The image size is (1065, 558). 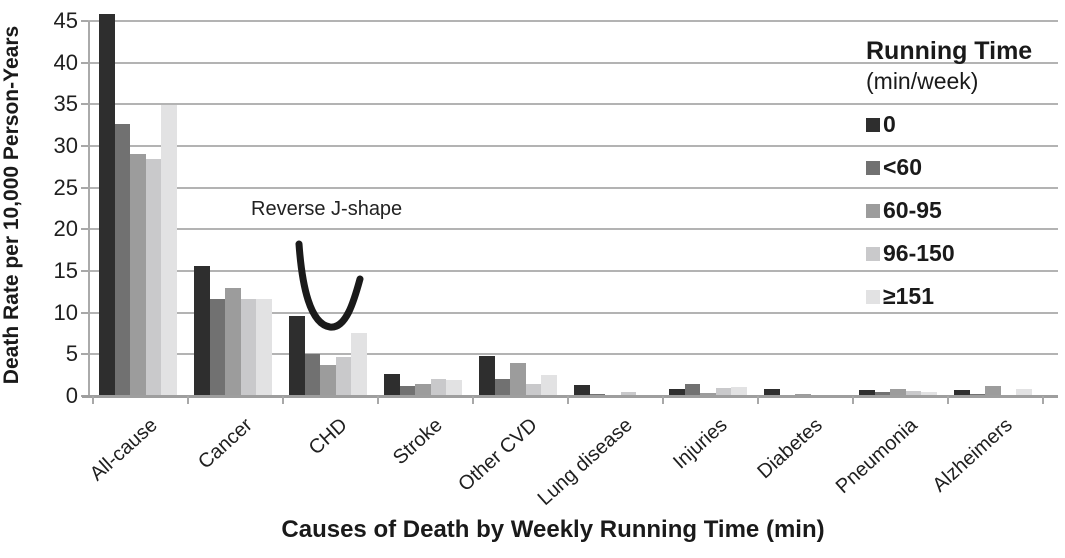 What do you see at coordinates (993, 391) in the screenshot?
I see `bar-60-95-Alzheimers` at bounding box center [993, 391].